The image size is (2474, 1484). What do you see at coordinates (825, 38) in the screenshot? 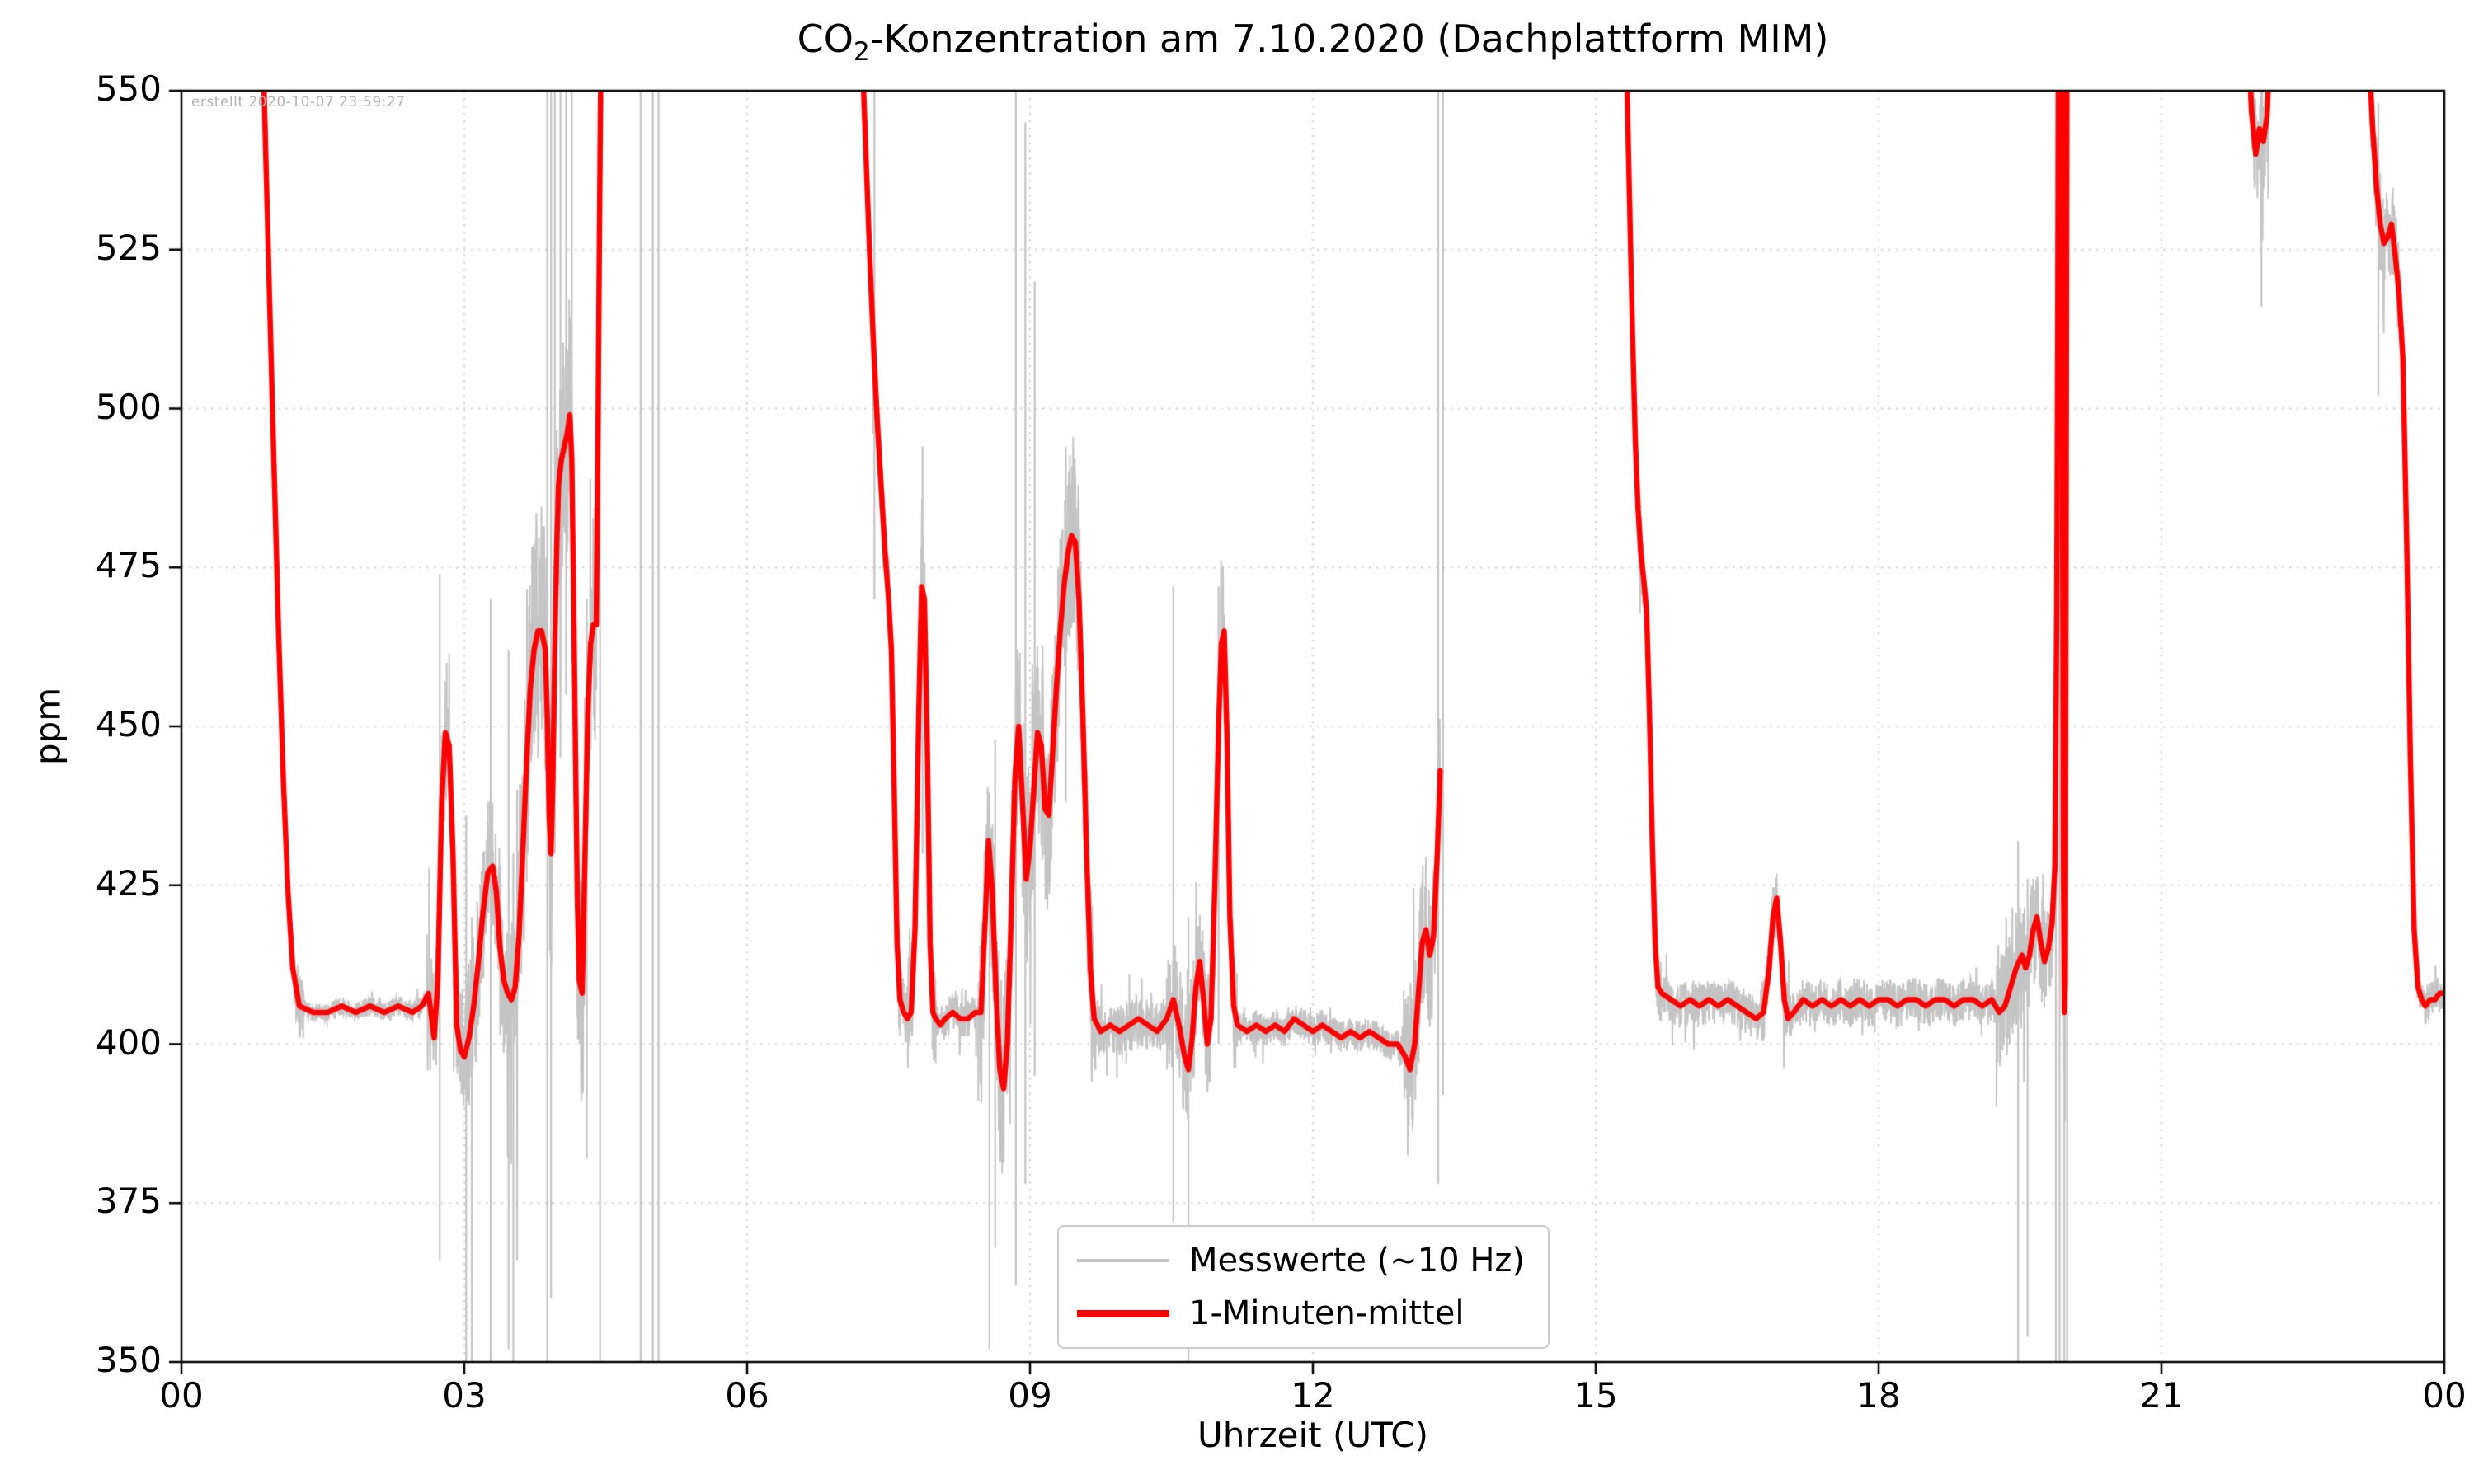
I see `chart-title-pre: CO` at bounding box center [825, 38].